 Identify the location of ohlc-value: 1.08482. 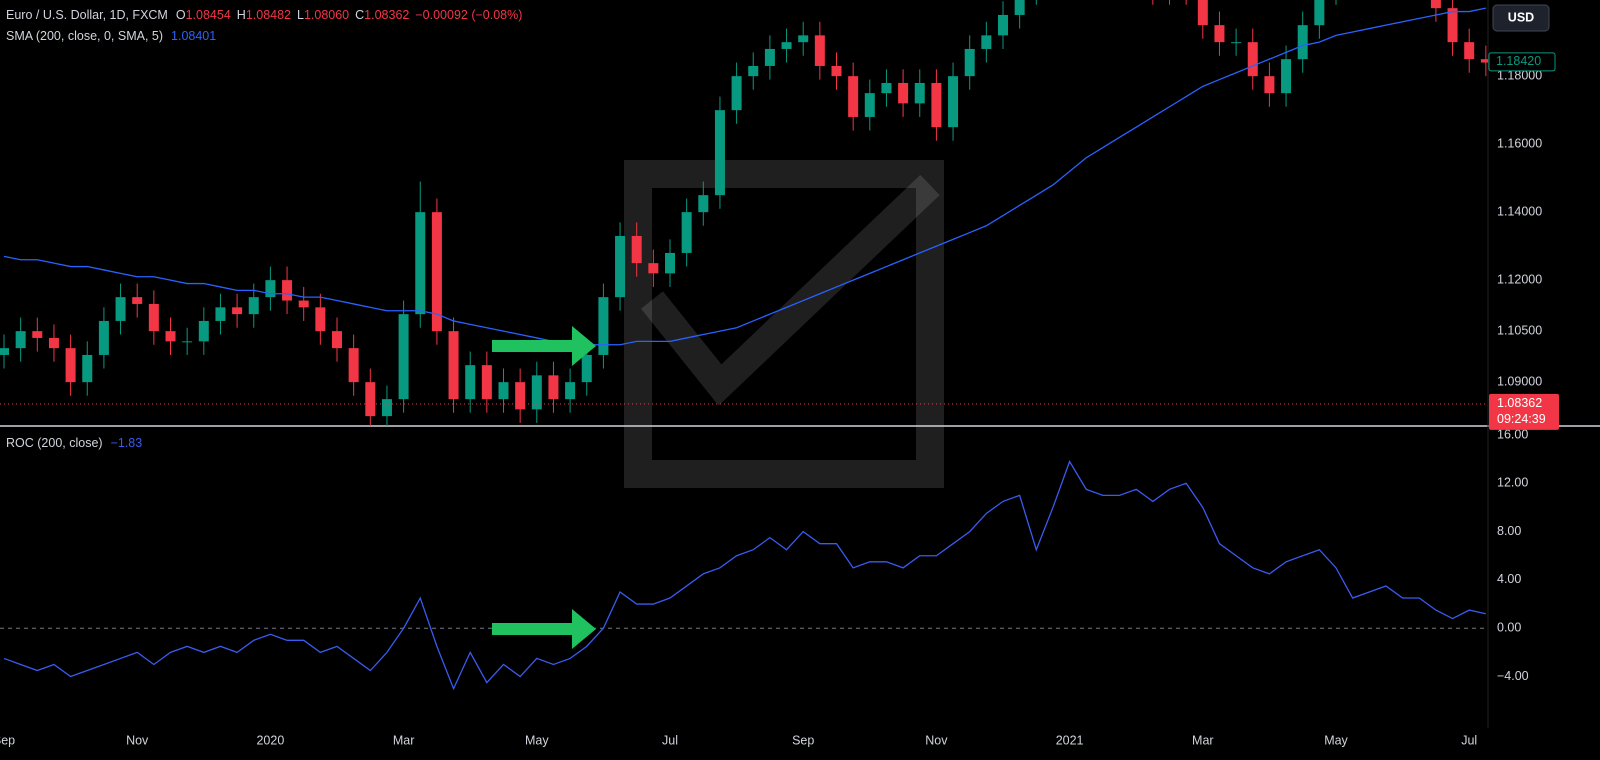
(268, 15).